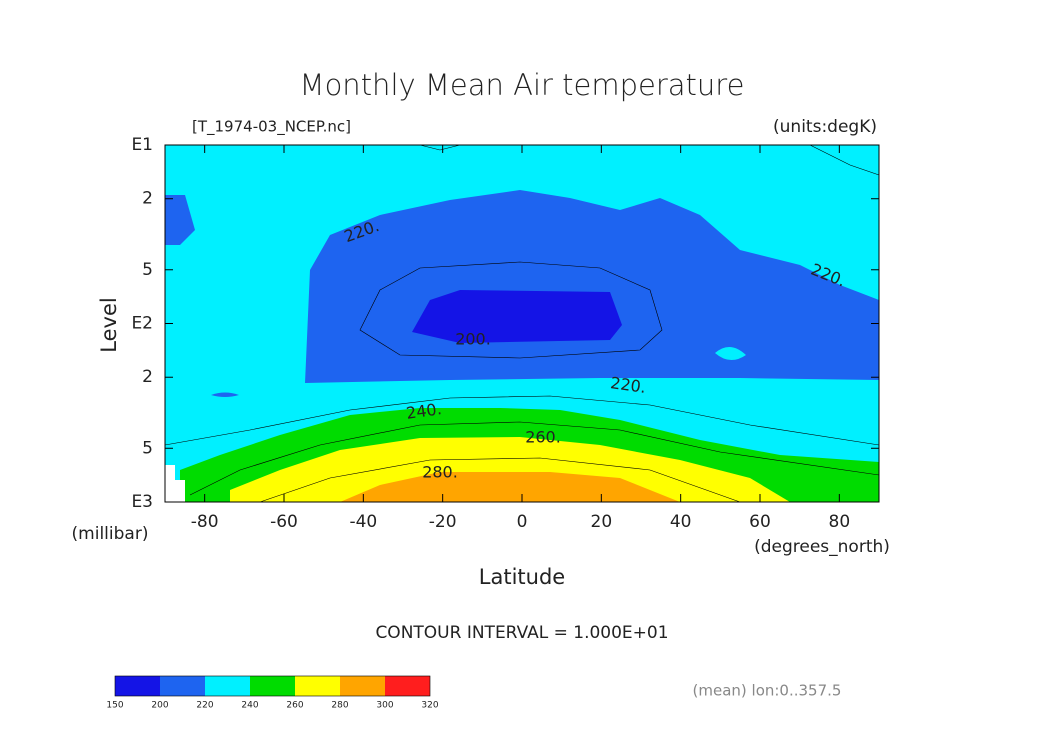 The image size is (1044, 743). What do you see at coordinates (443, 522) in the screenshot?
I see `x-tick-label: -20` at bounding box center [443, 522].